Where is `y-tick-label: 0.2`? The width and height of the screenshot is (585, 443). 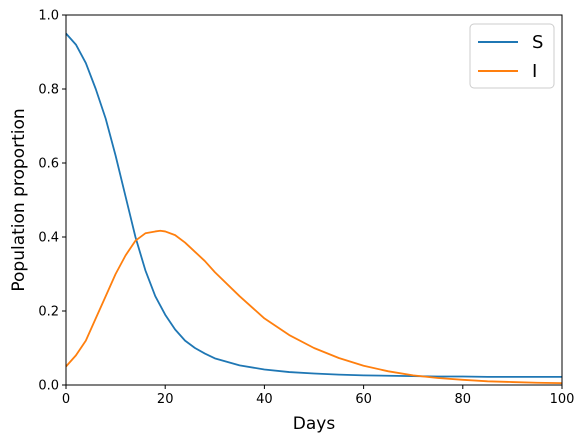 y-tick-label: 0.2 is located at coordinates (48, 312).